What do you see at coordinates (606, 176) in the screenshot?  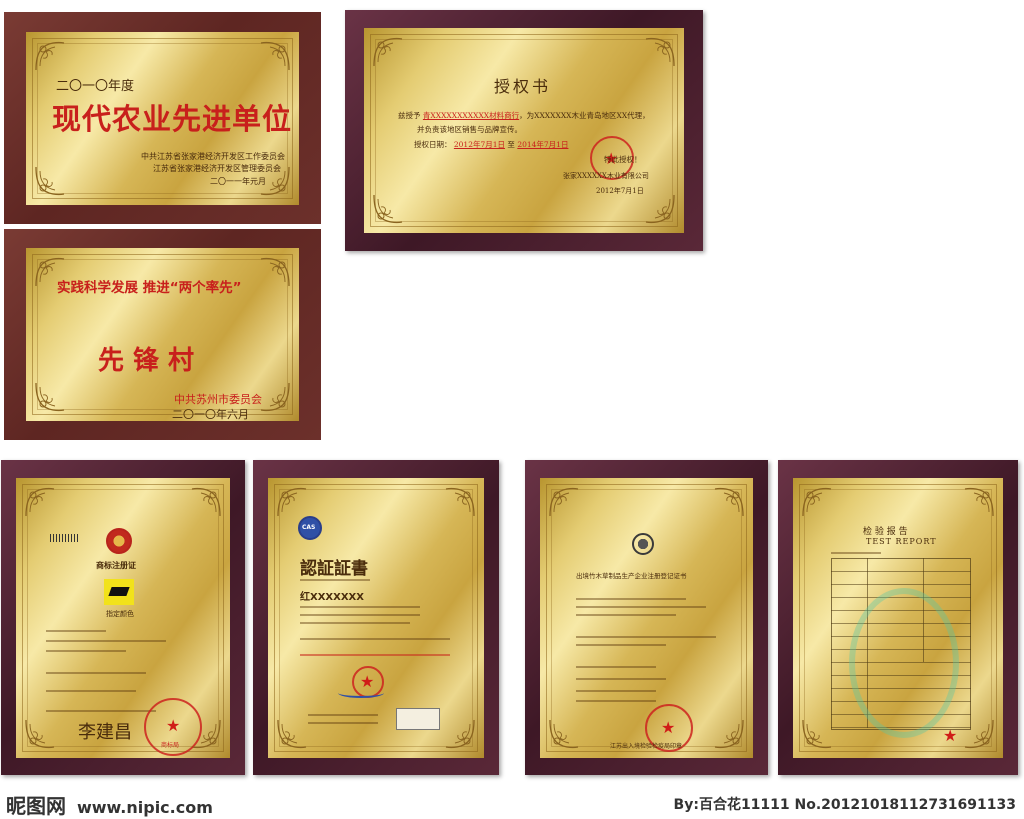 I see `auth-company: 张家XXXXXX木业有限公司` at bounding box center [606, 176].